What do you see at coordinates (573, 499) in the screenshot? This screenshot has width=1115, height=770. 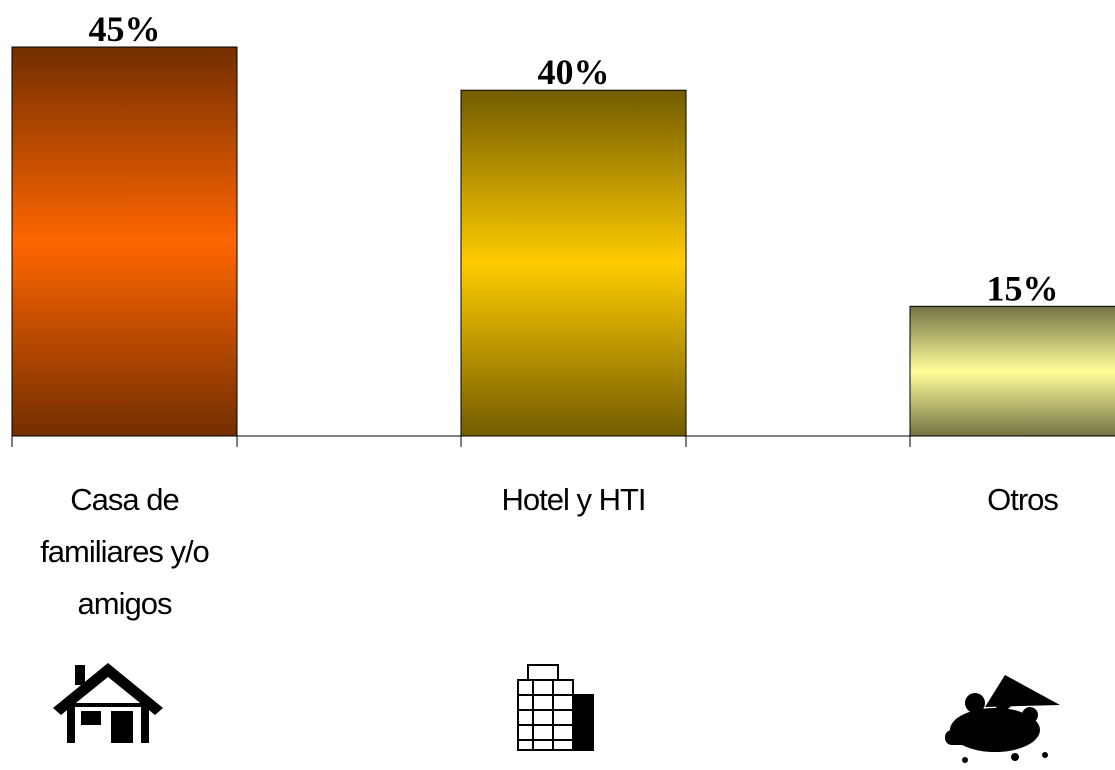 I see `category-label: Hotel y HTI` at bounding box center [573, 499].